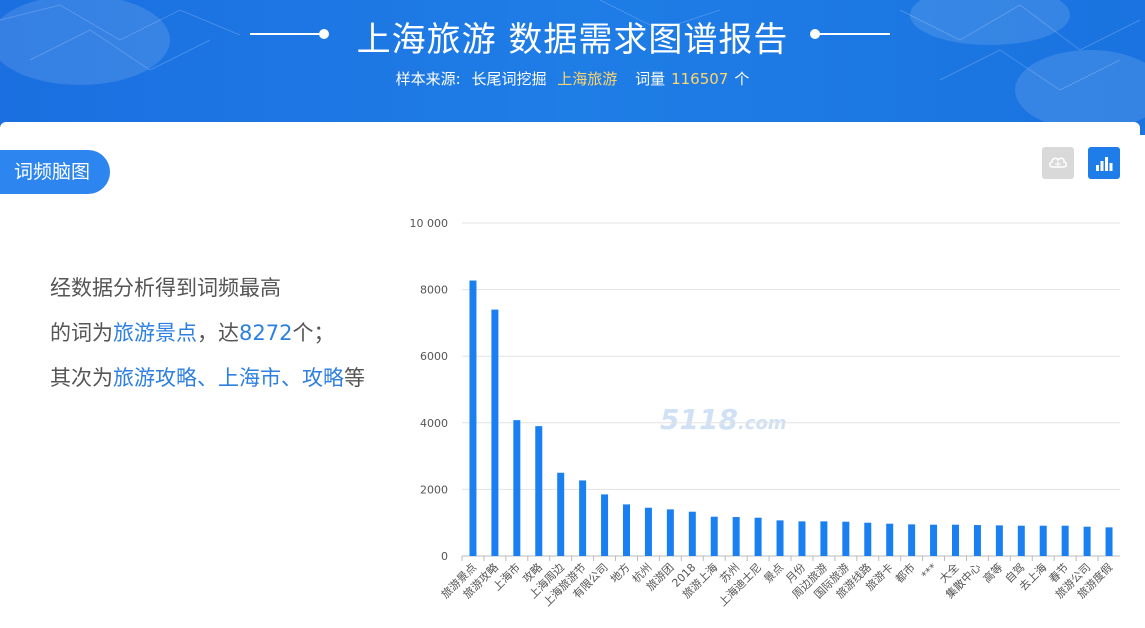  I want to click on volume-value: 116507, so click(700, 79).